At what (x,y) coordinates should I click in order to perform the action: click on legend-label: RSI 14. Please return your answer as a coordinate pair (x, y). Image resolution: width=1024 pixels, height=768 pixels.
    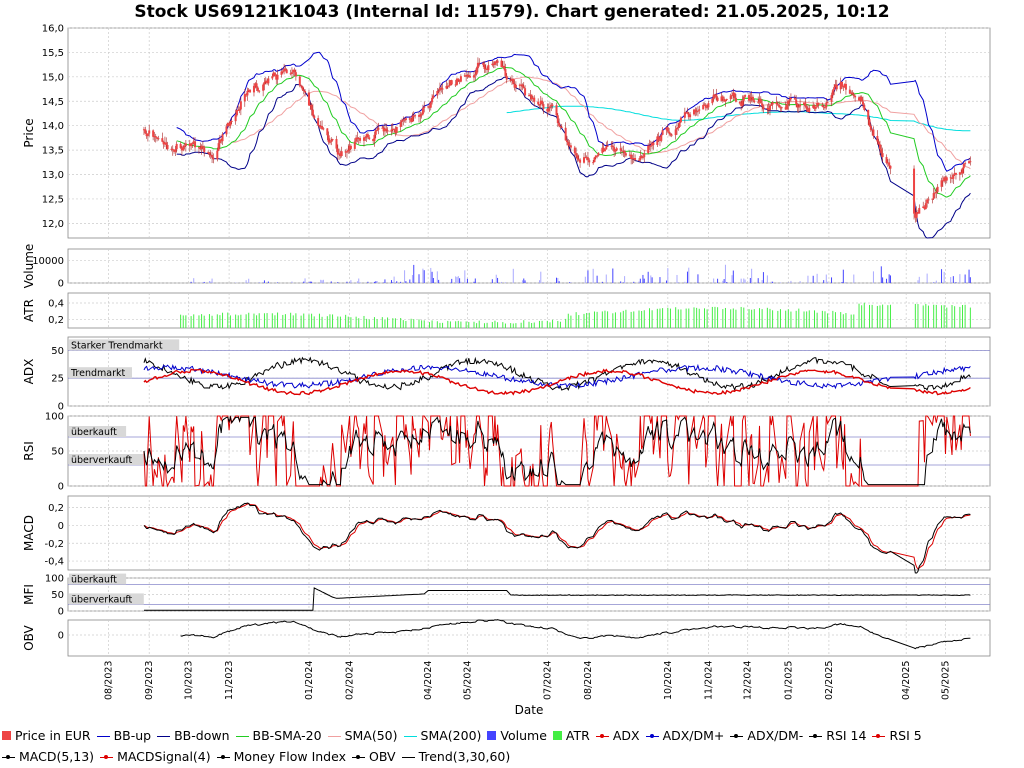
    Looking at the image, I should click on (846, 735).